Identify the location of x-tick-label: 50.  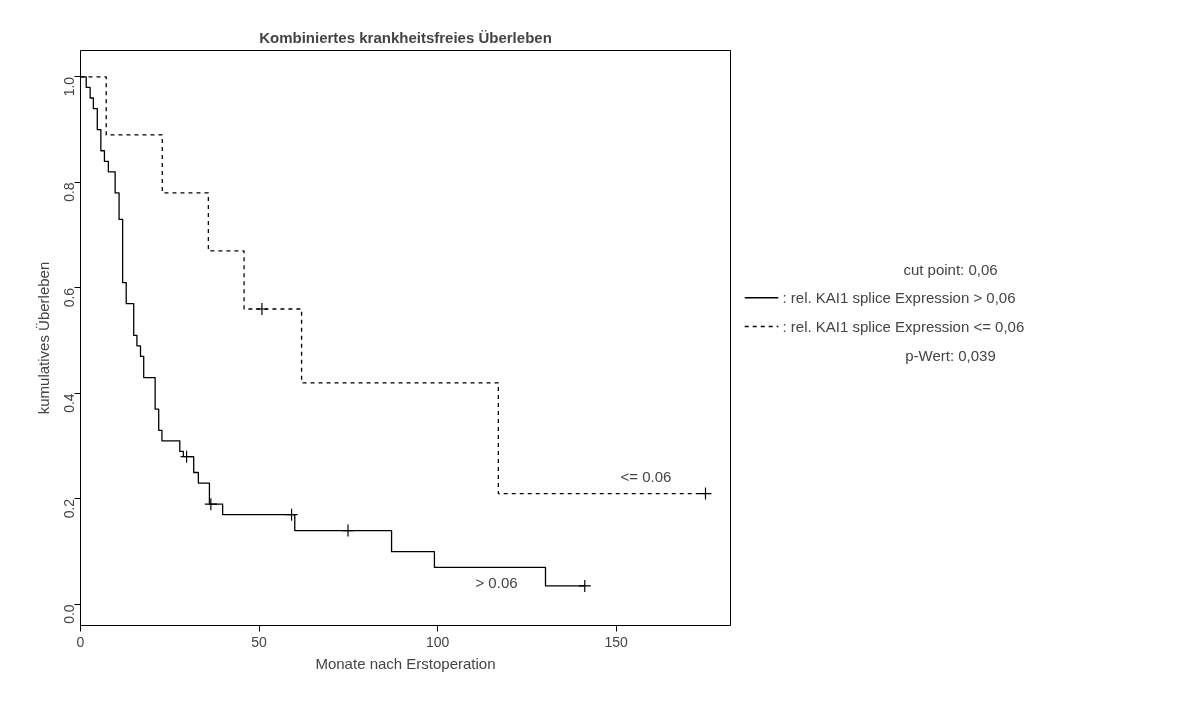
(259, 641).